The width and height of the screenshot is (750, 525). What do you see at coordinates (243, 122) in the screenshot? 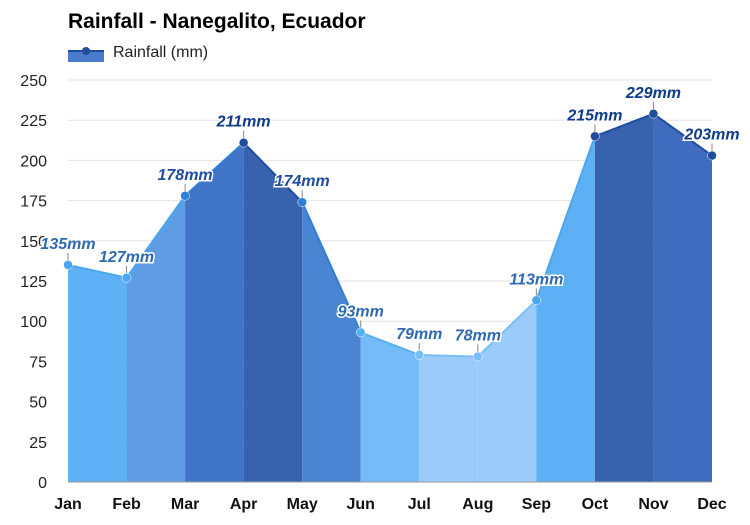
I see `data-label: 211mm` at bounding box center [243, 122].